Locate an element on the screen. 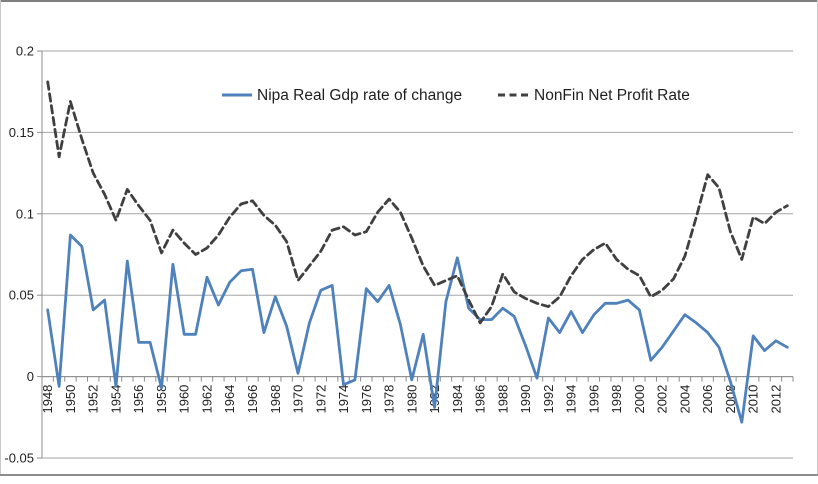 The image size is (818, 484). x-tick-label: 1974 is located at coordinates (343, 399).